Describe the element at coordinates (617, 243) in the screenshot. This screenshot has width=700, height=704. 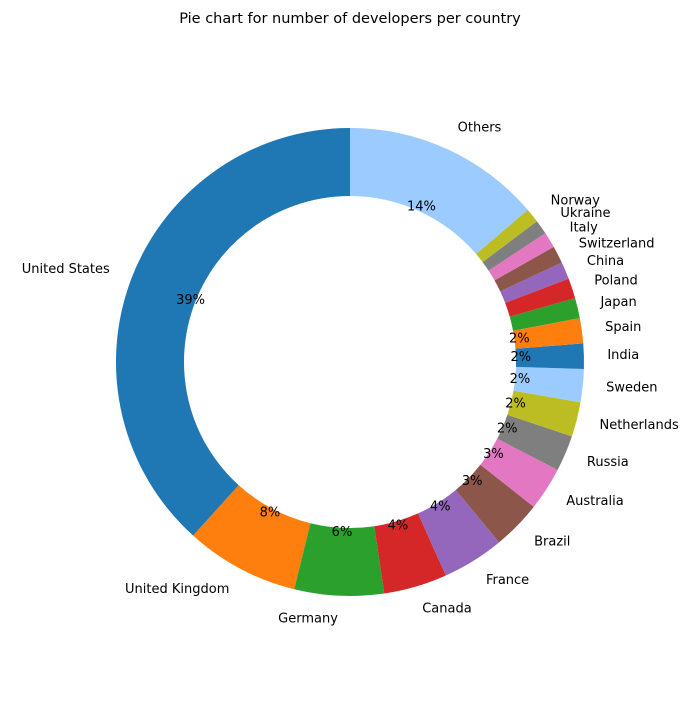
I see `slice-label-switzerland: Switzerland` at that location.